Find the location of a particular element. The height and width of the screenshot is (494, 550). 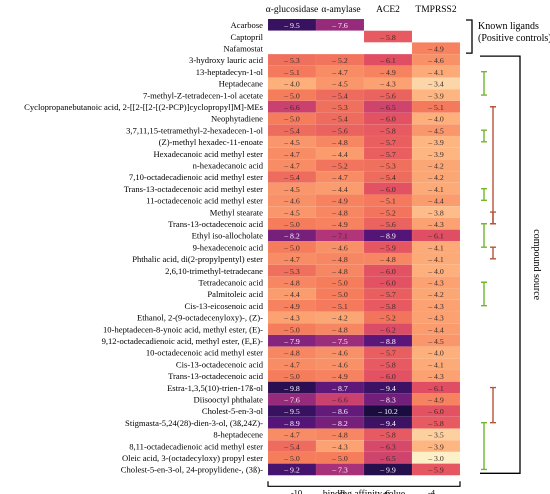

group-label-positive-controls-line-1: (Positive controls) is located at coordinates (514, 38).